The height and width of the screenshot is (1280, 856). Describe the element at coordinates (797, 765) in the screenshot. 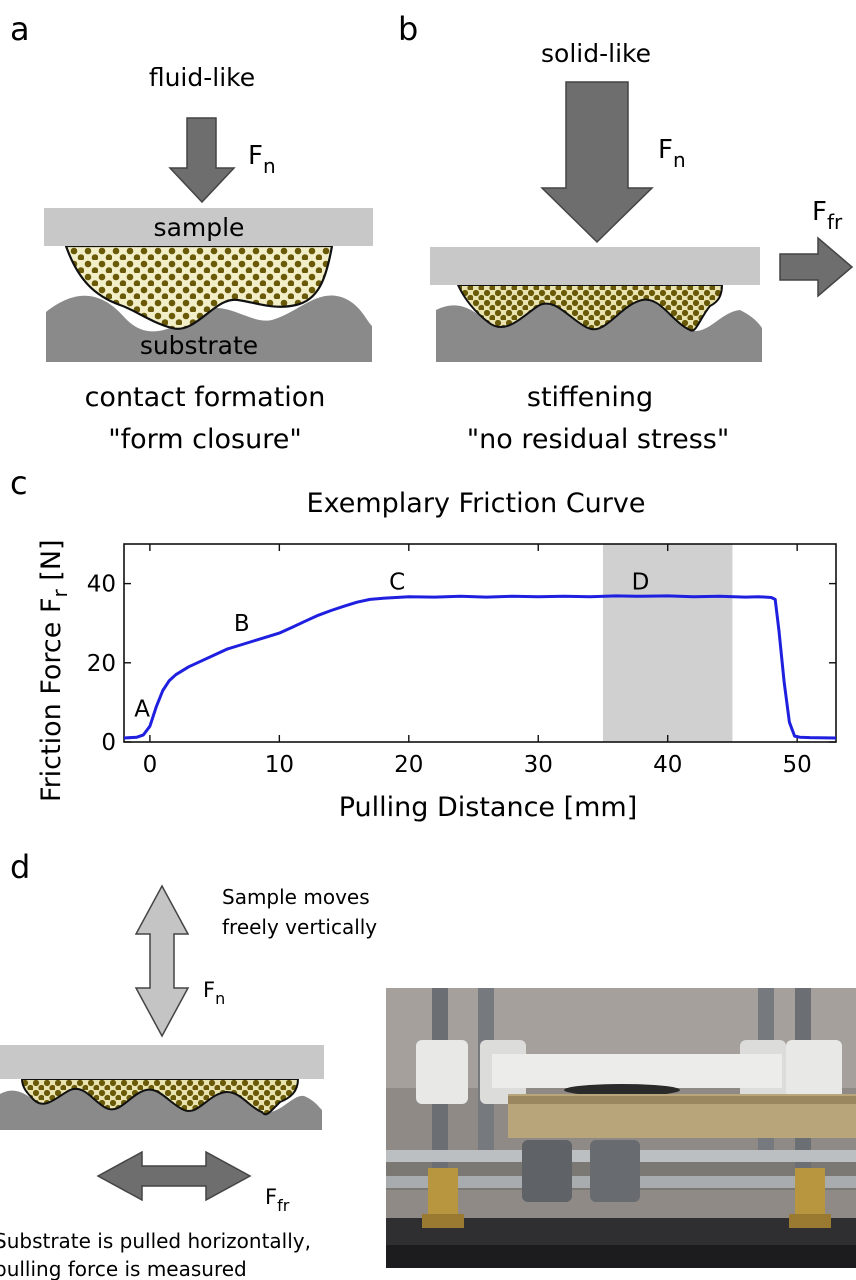

I see `x-tick-label: 50` at that location.